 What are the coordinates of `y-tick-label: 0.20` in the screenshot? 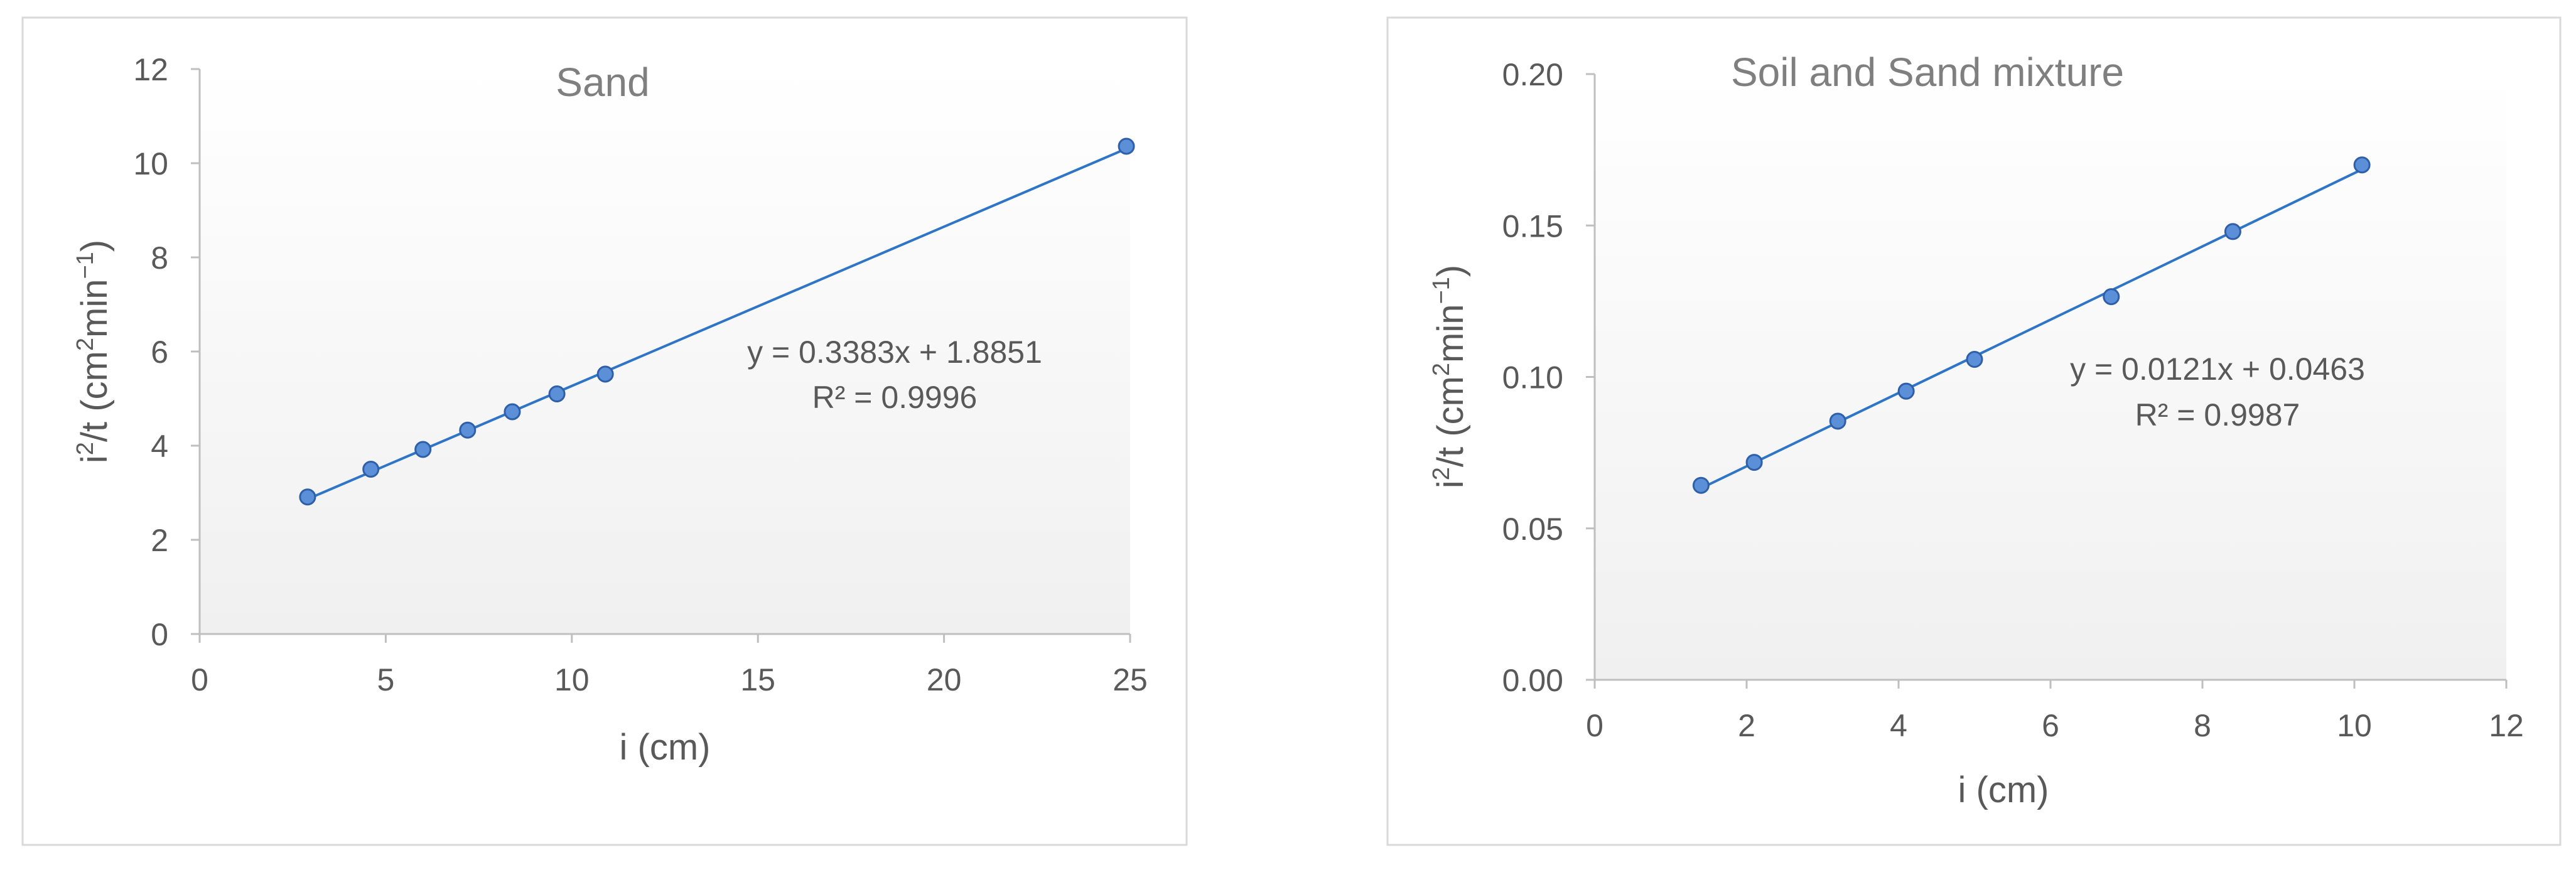 It's located at (1532, 74).